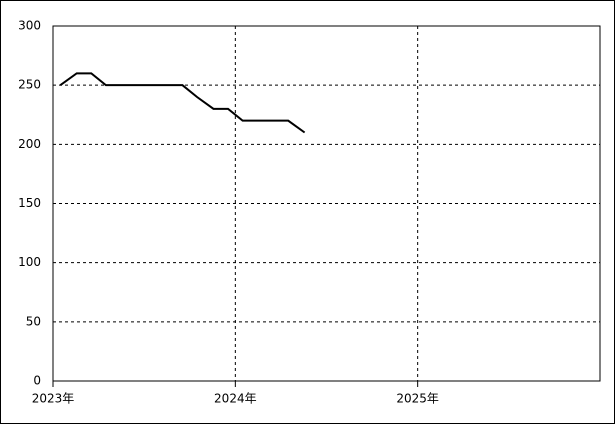 The width and height of the screenshot is (615, 424). Describe the element at coordinates (29, 85) in the screenshot. I see `y-tick-label: 250` at that location.